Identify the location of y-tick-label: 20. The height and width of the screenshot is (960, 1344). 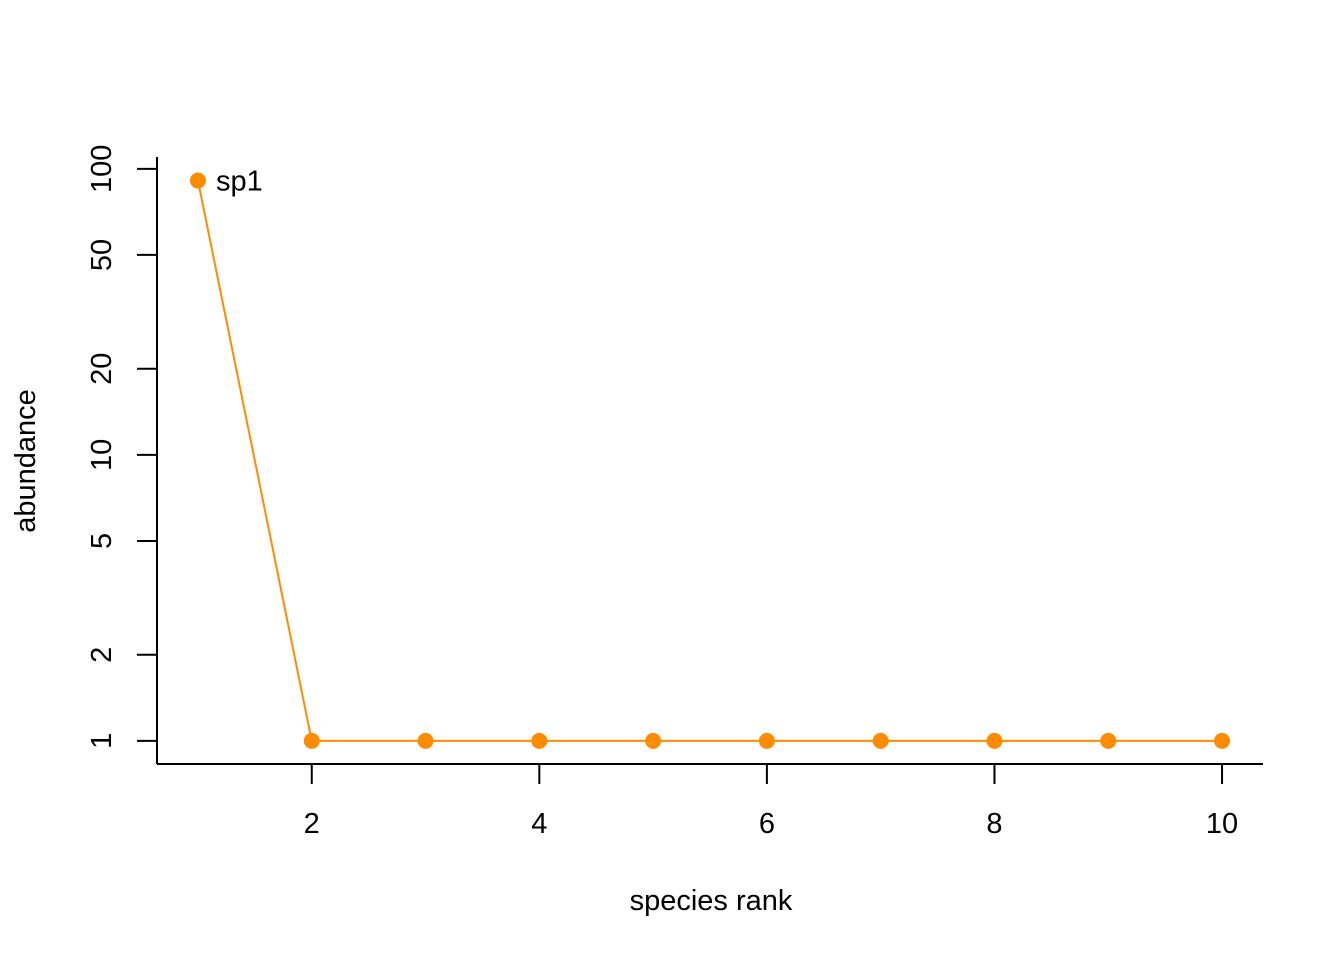
(102, 369).